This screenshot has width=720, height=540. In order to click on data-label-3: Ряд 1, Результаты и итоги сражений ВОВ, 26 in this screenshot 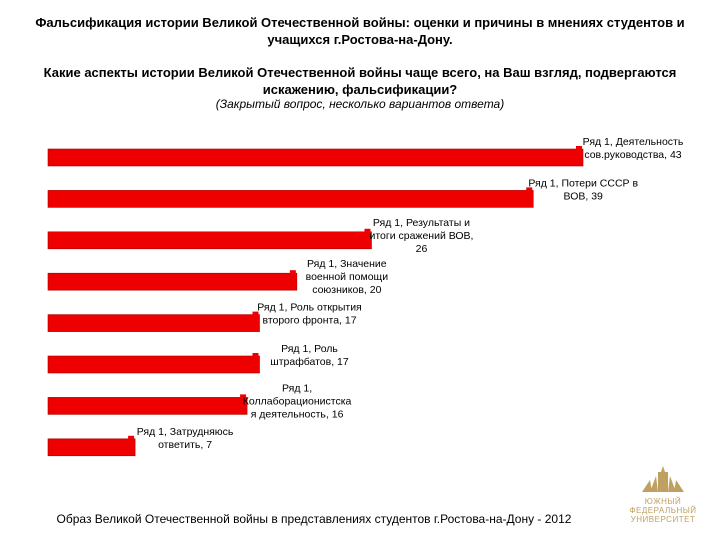, I will do `click(421, 236)`.